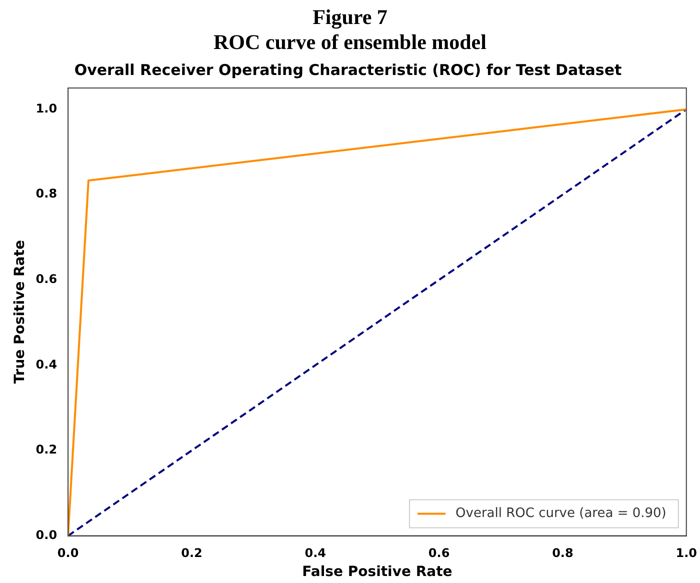 The image size is (700, 583). What do you see at coordinates (377, 572) in the screenshot?
I see `x-axis-title: False Positive Rate` at bounding box center [377, 572].